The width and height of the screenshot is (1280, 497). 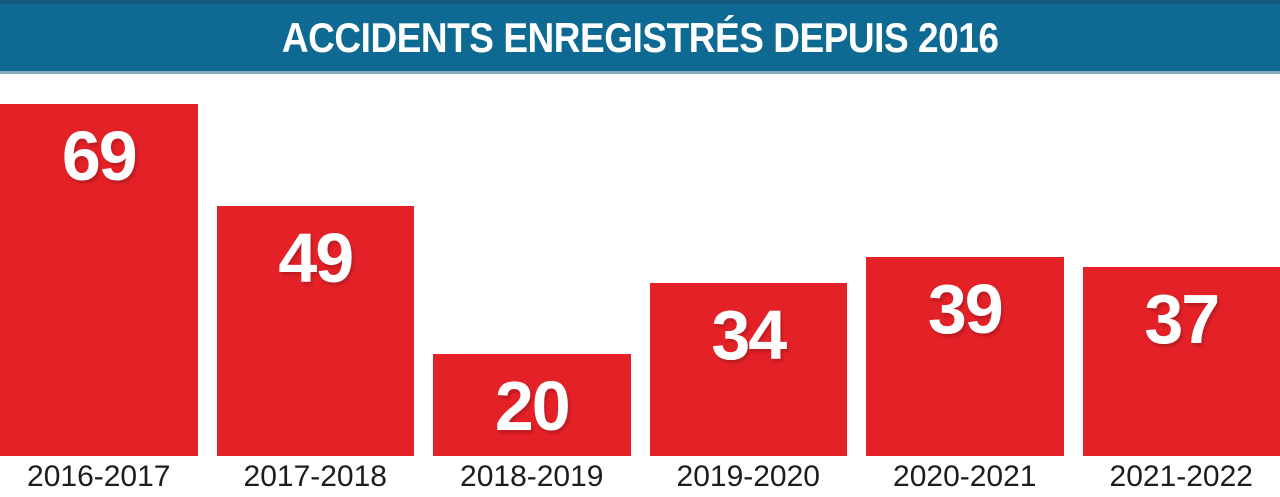 I want to click on x-axis-label: 2020-2021, so click(x=965, y=476).